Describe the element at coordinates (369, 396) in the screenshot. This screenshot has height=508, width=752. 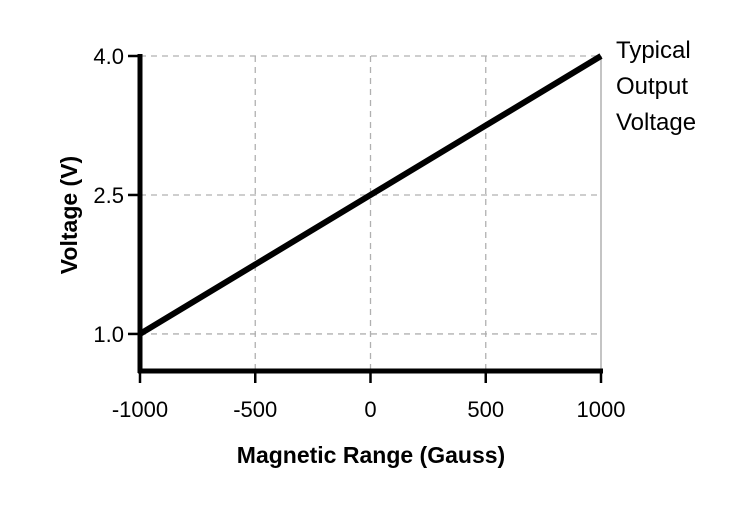
I see `x-axis-ticks: -1000 -500 0 500 1000` at that location.